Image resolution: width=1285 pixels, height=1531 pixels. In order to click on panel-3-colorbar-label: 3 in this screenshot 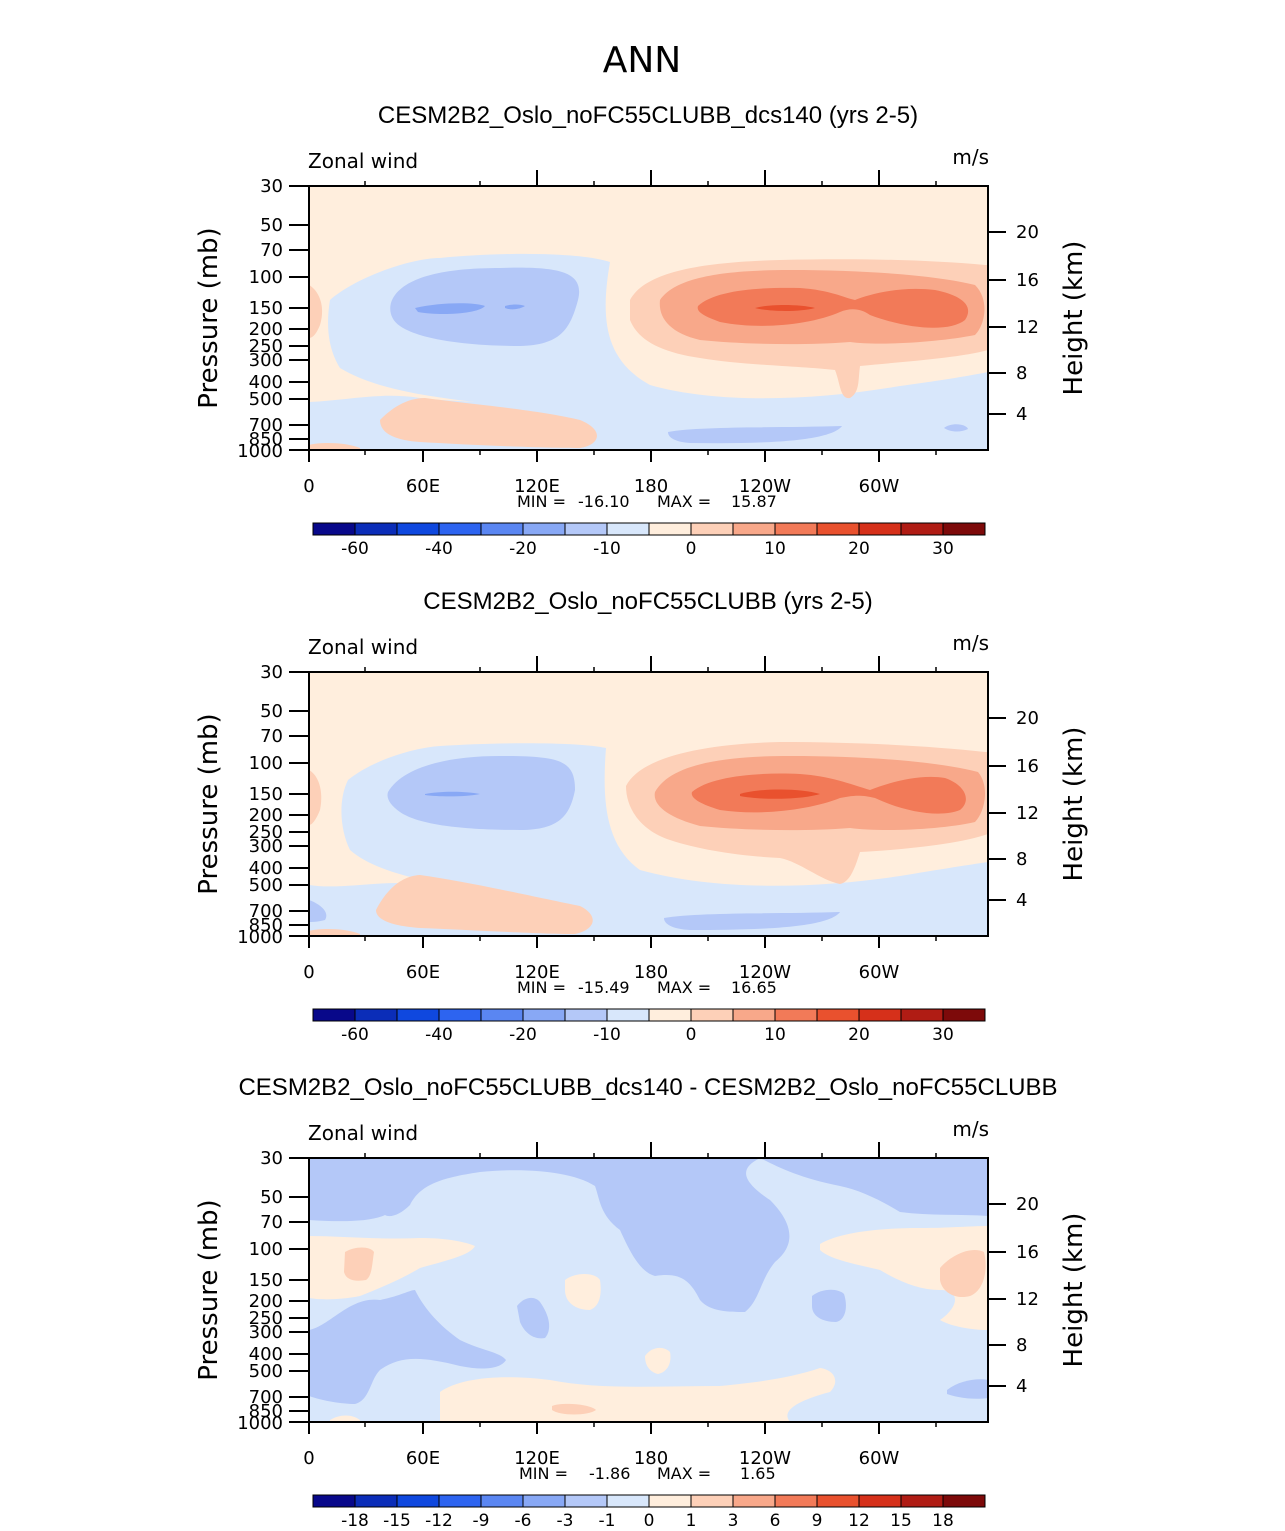, I will do `click(733, 1521)`.